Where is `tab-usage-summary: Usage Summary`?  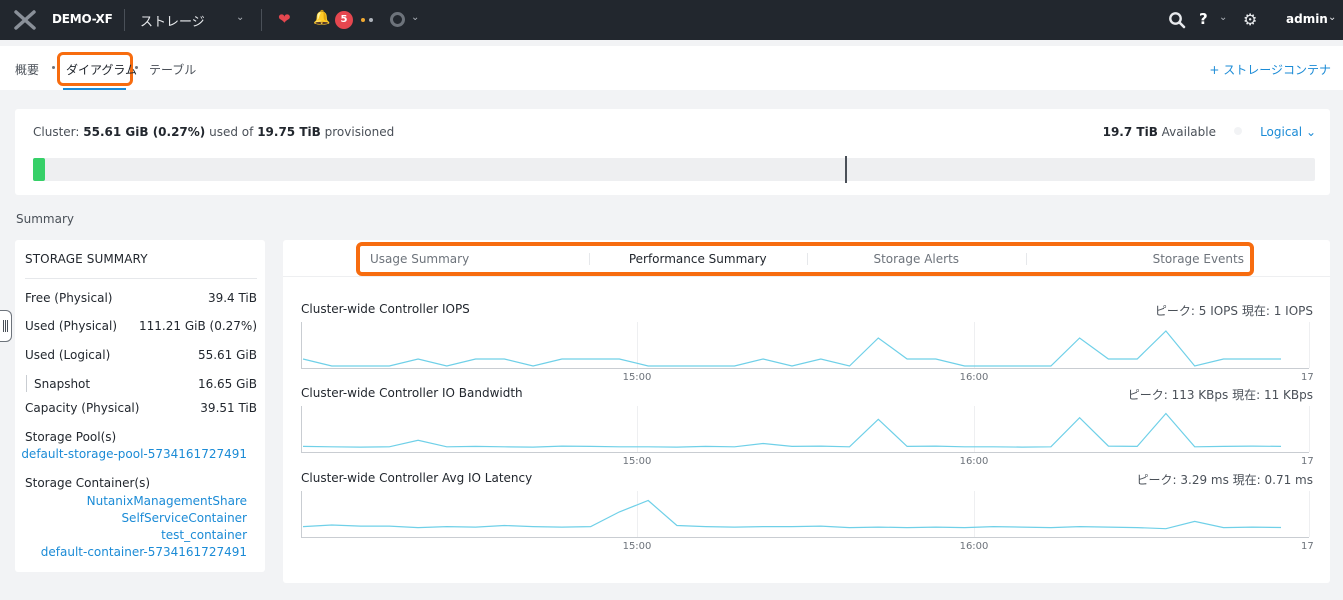 tab-usage-summary: Usage Summary is located at coordinates (420, 259).